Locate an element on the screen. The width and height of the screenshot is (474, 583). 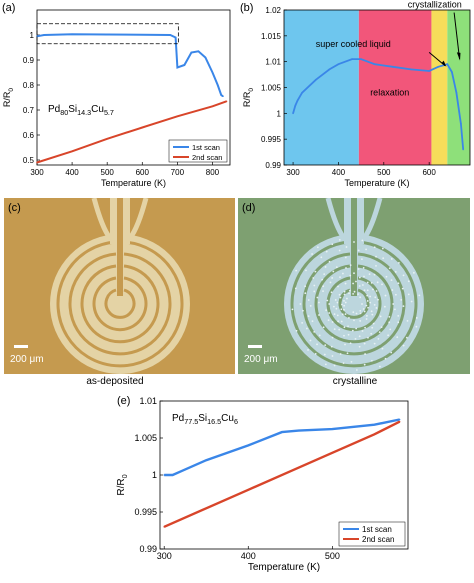
y-axis-label: R/R0 is located at coordinates (8, 98).